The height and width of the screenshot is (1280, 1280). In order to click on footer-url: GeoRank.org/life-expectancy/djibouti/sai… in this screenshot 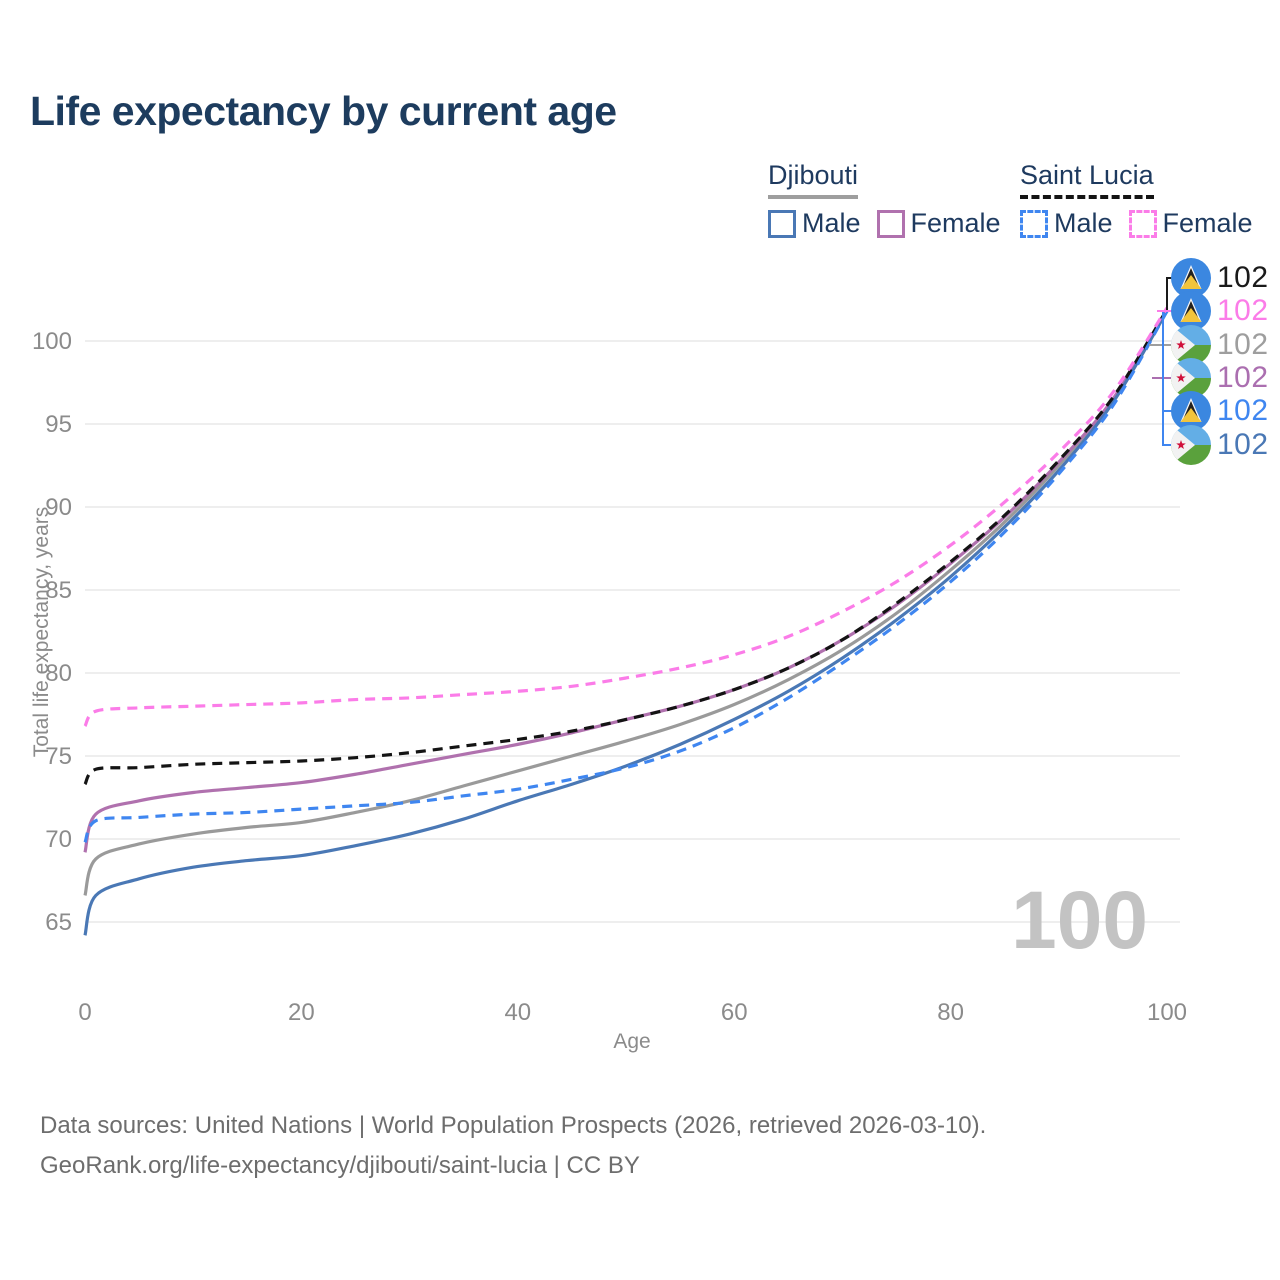, I will do `click(340, 1165)`.